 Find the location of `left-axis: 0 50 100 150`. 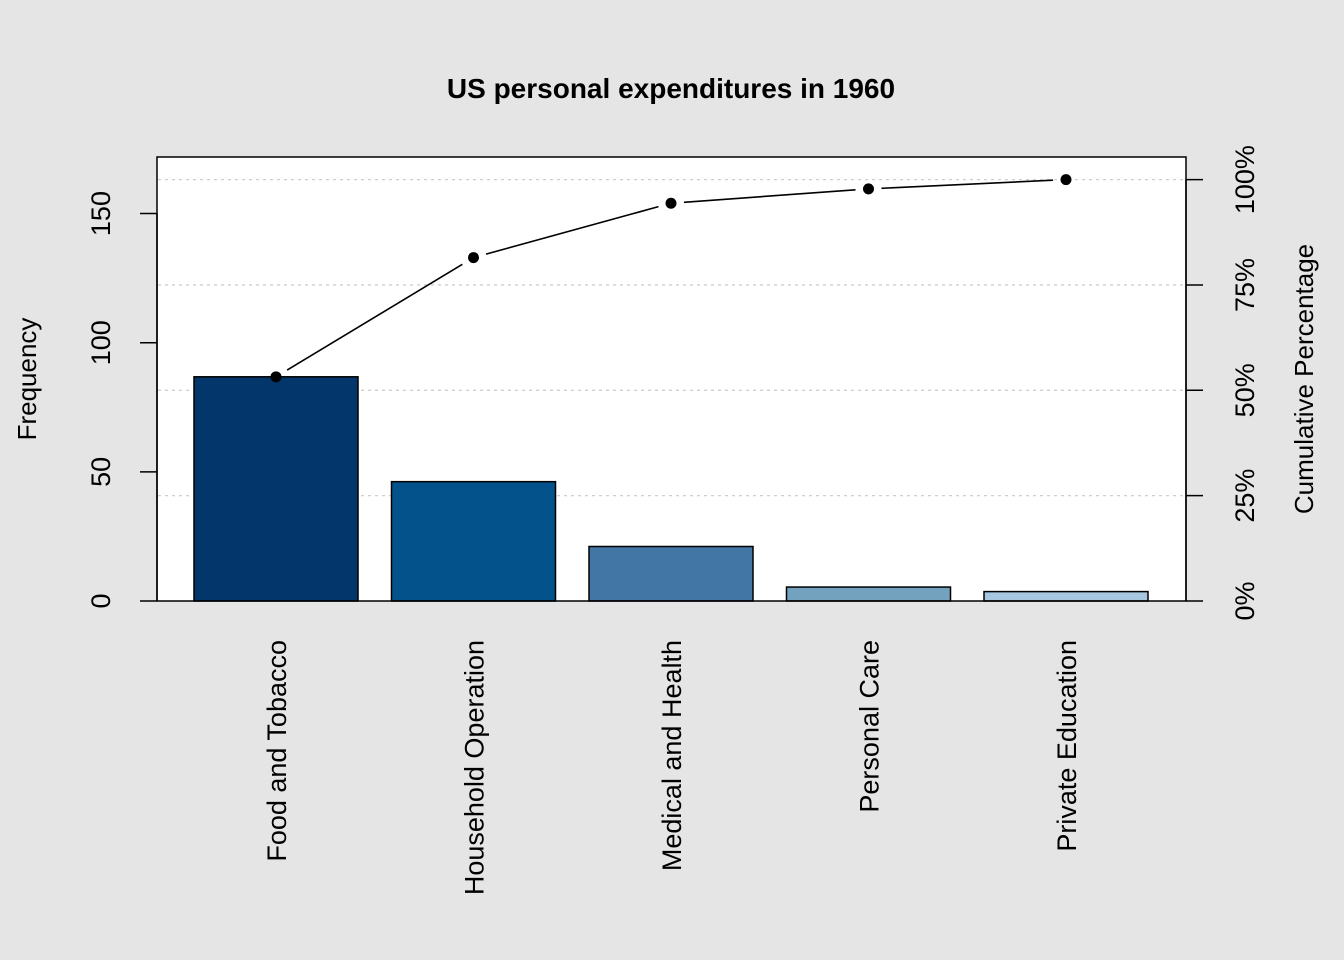

left-axis: 0 50 100 150 is located at coordinates (122, 400).